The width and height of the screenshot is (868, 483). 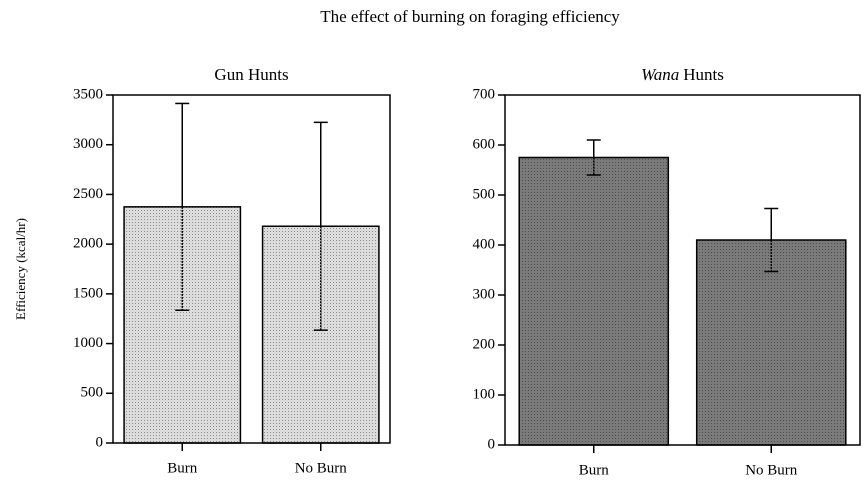 What do you see at coordinates (484, 144) in the screenshot?
I see `y-tick-label: 600` at bounding box center [484, 144].